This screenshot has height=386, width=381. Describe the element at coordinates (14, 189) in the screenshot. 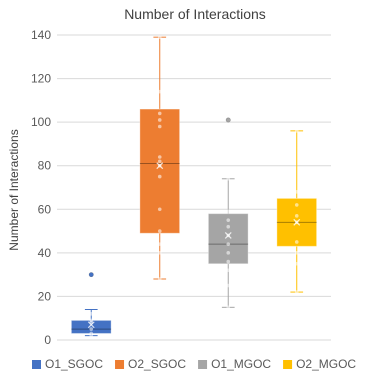

I see `y-axis-label: Number of Interactions` at that location.